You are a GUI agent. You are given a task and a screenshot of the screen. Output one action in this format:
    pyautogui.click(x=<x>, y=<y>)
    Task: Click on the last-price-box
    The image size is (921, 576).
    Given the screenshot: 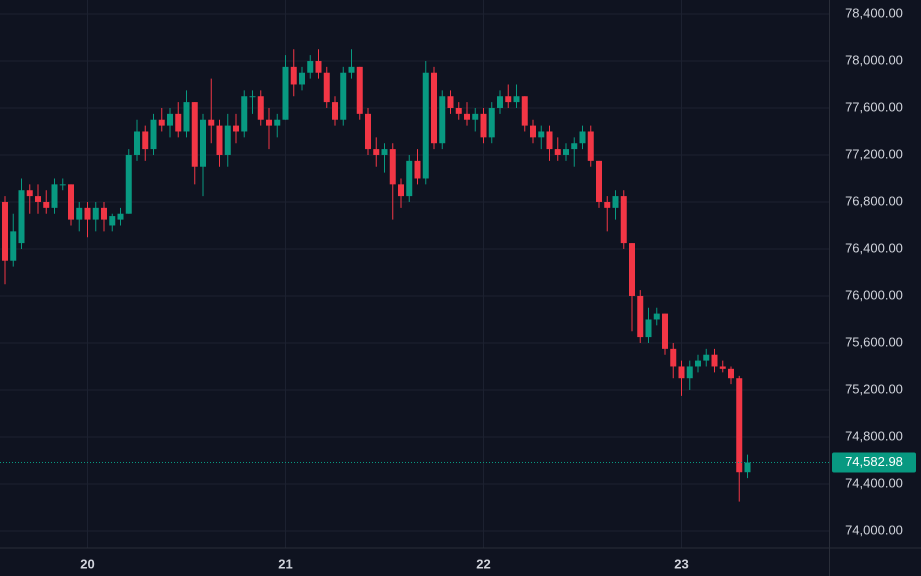 What is the action you would take?
    pyautogui.click(x=874, y=462)
    